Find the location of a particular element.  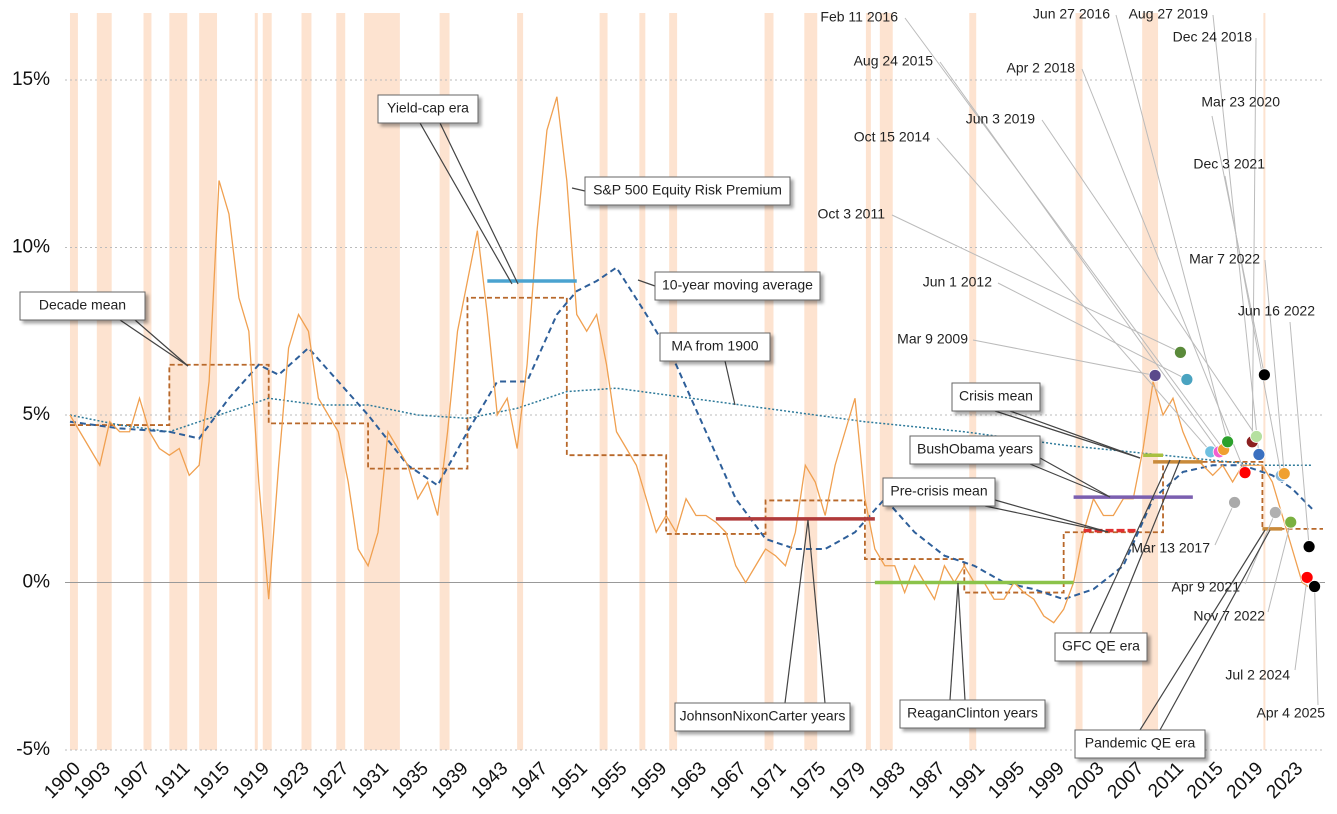

event-label: Aug 27 2019 is located at coordinates (1169, 14).